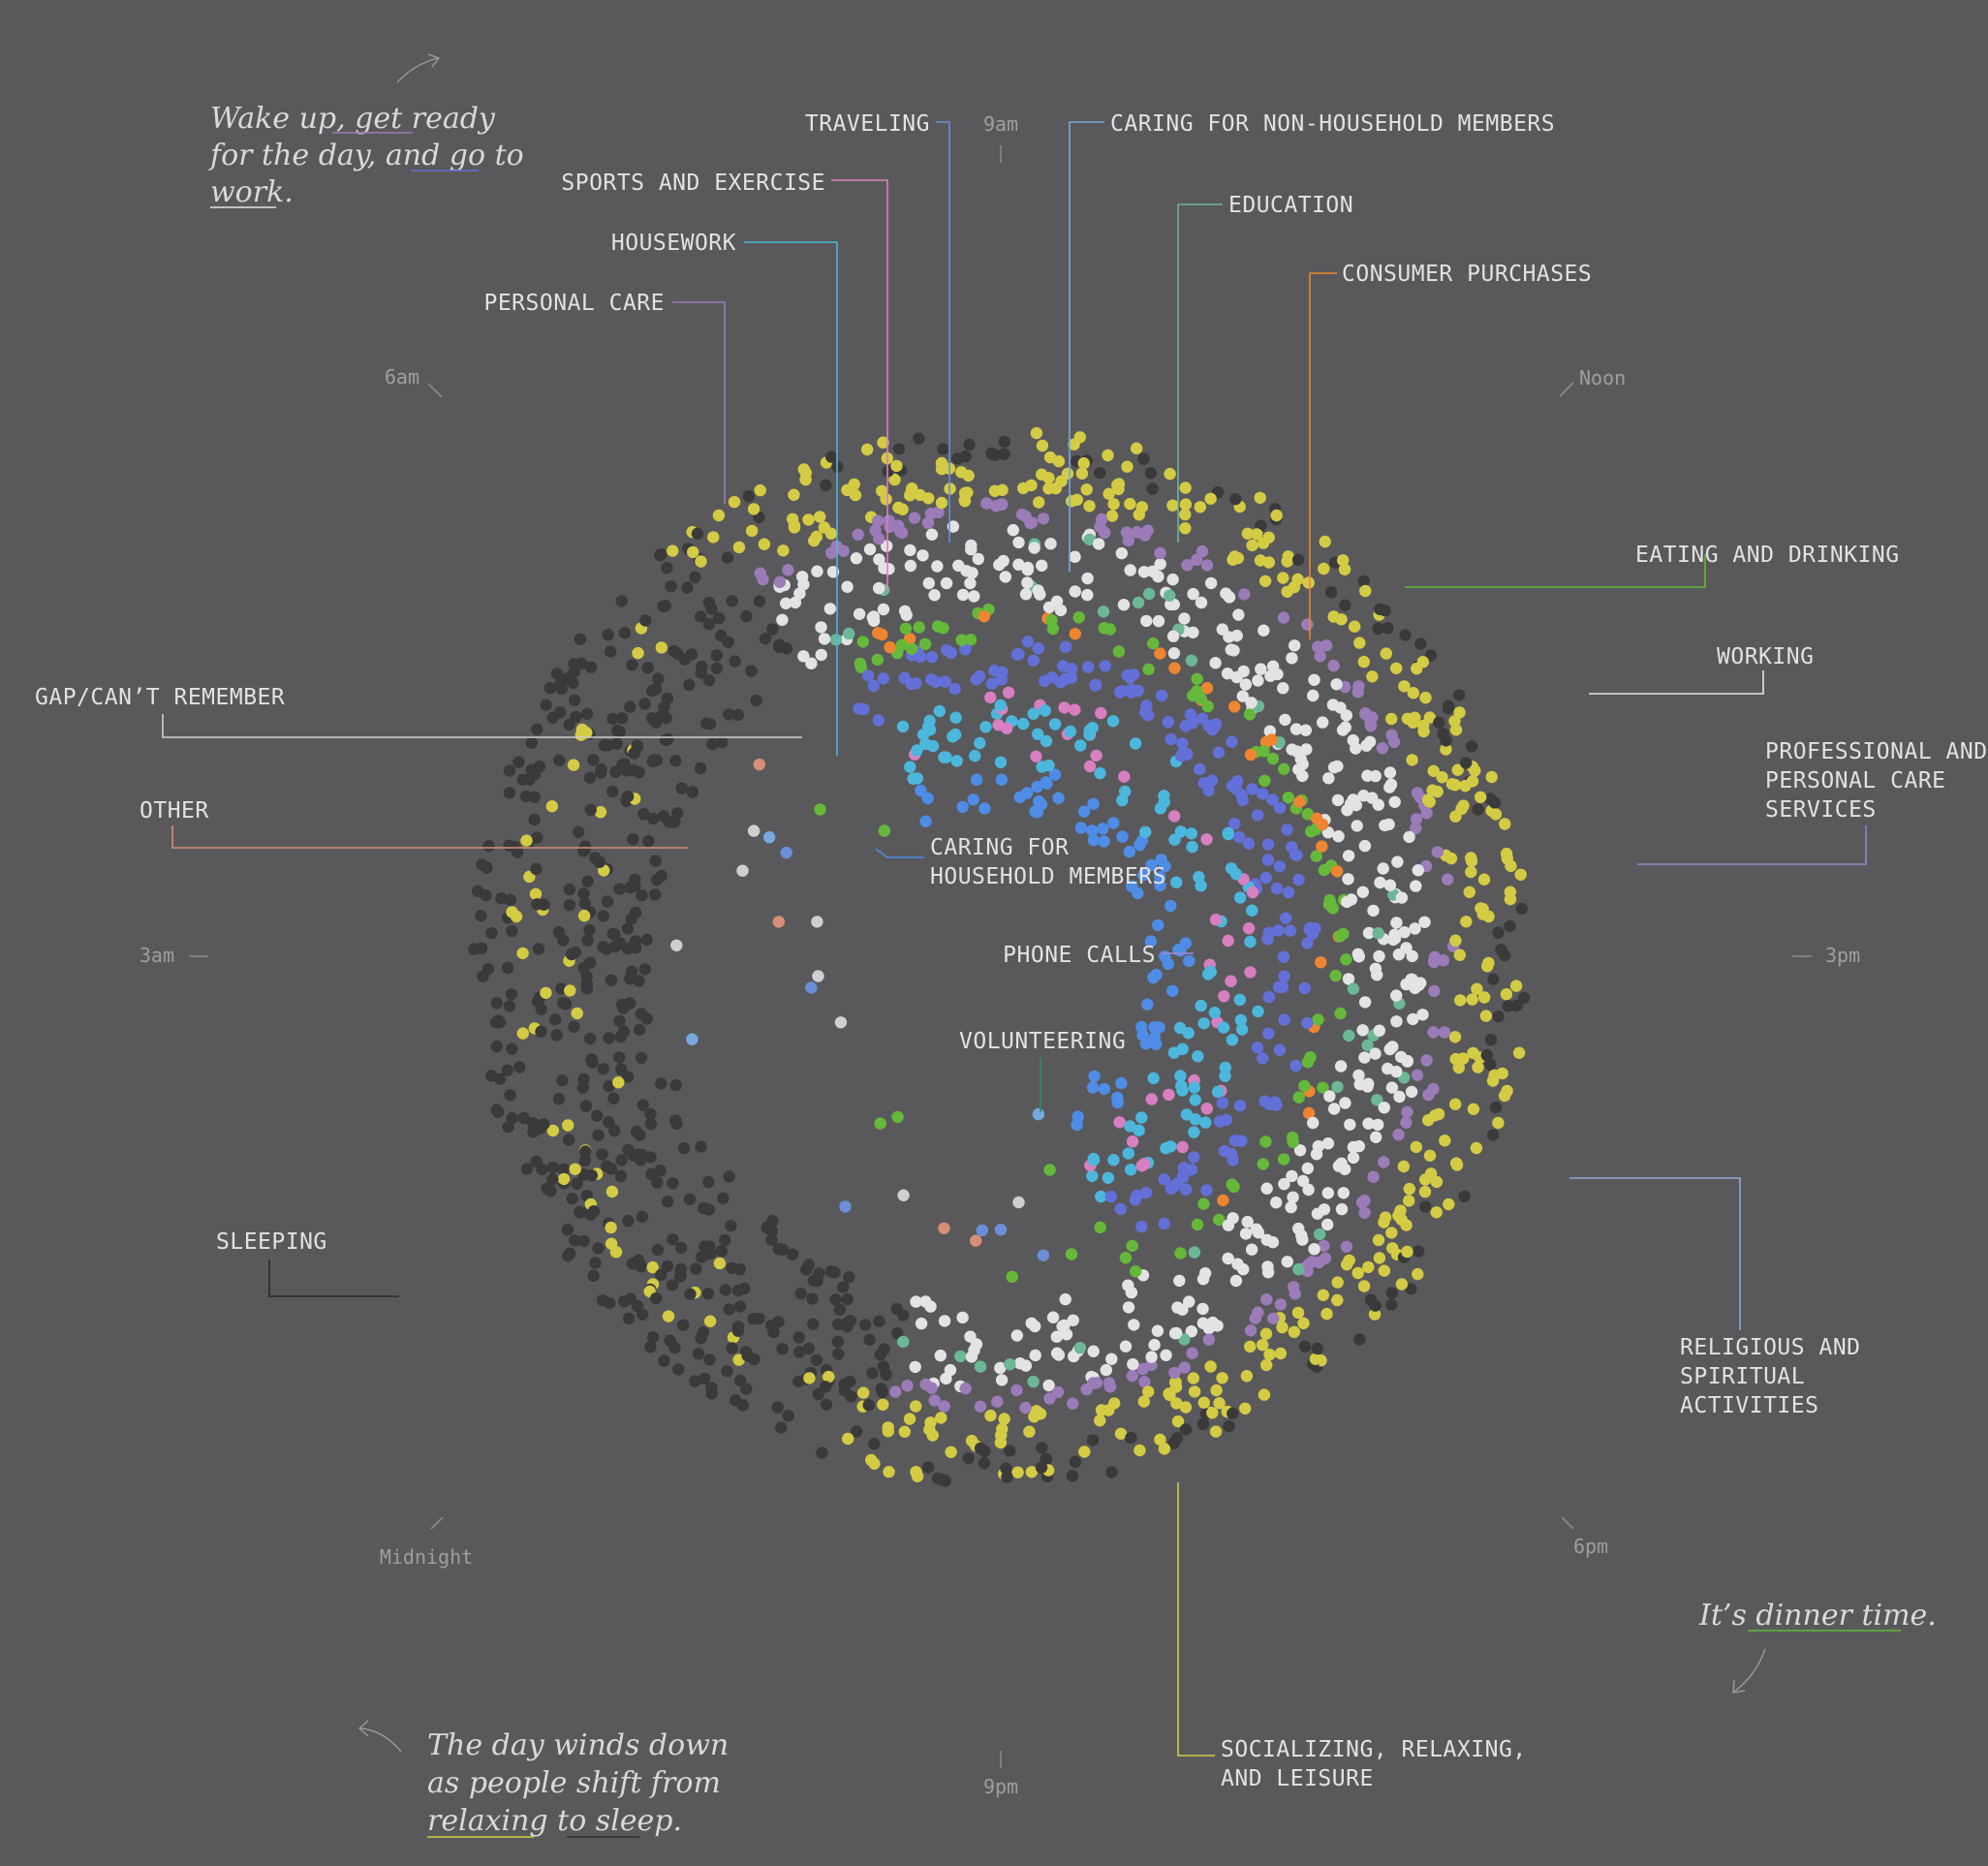  What do you see at coordinates (703, 1332) in the screenshot?
I see `dot-2098` at bounding box center [703, 1332].